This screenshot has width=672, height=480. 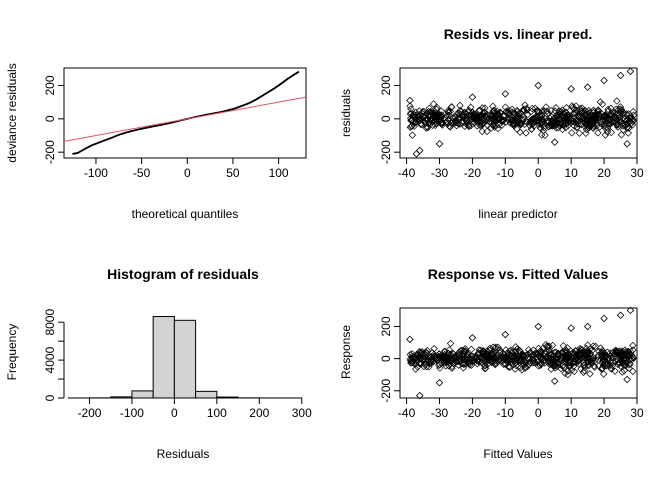 I want to click on qq-marks, so click(x=185, y=113).